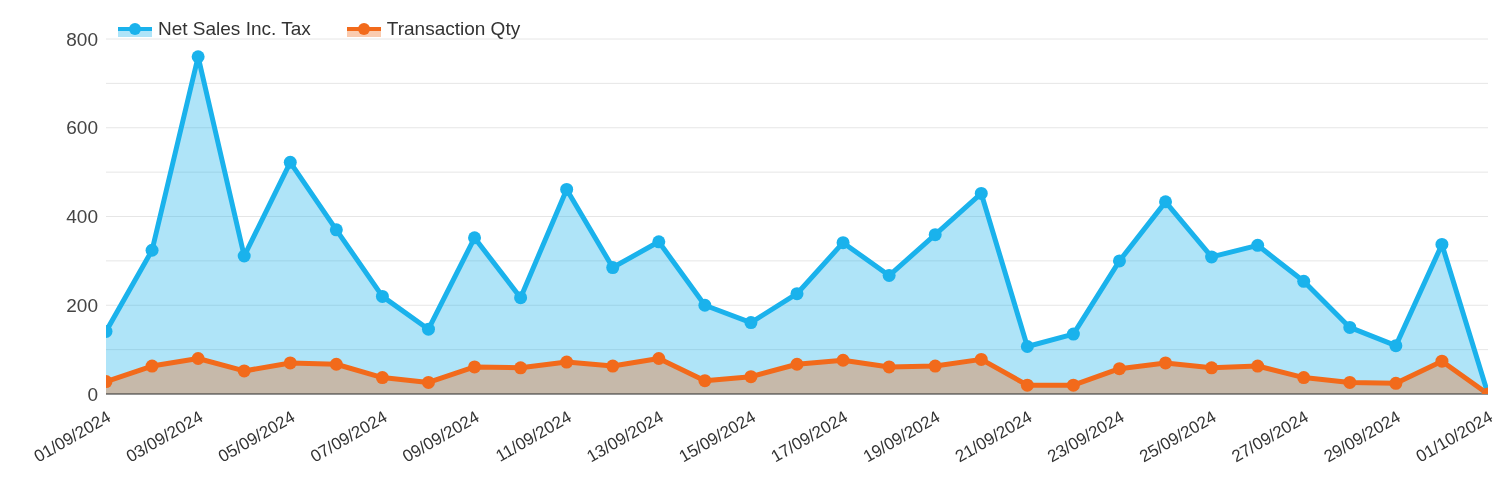 The height and width of the screenshot is (480, 1504). Describe the element at coordinates (82, 305) in the screenshot. I see `y-tick-label: 200` at that location.